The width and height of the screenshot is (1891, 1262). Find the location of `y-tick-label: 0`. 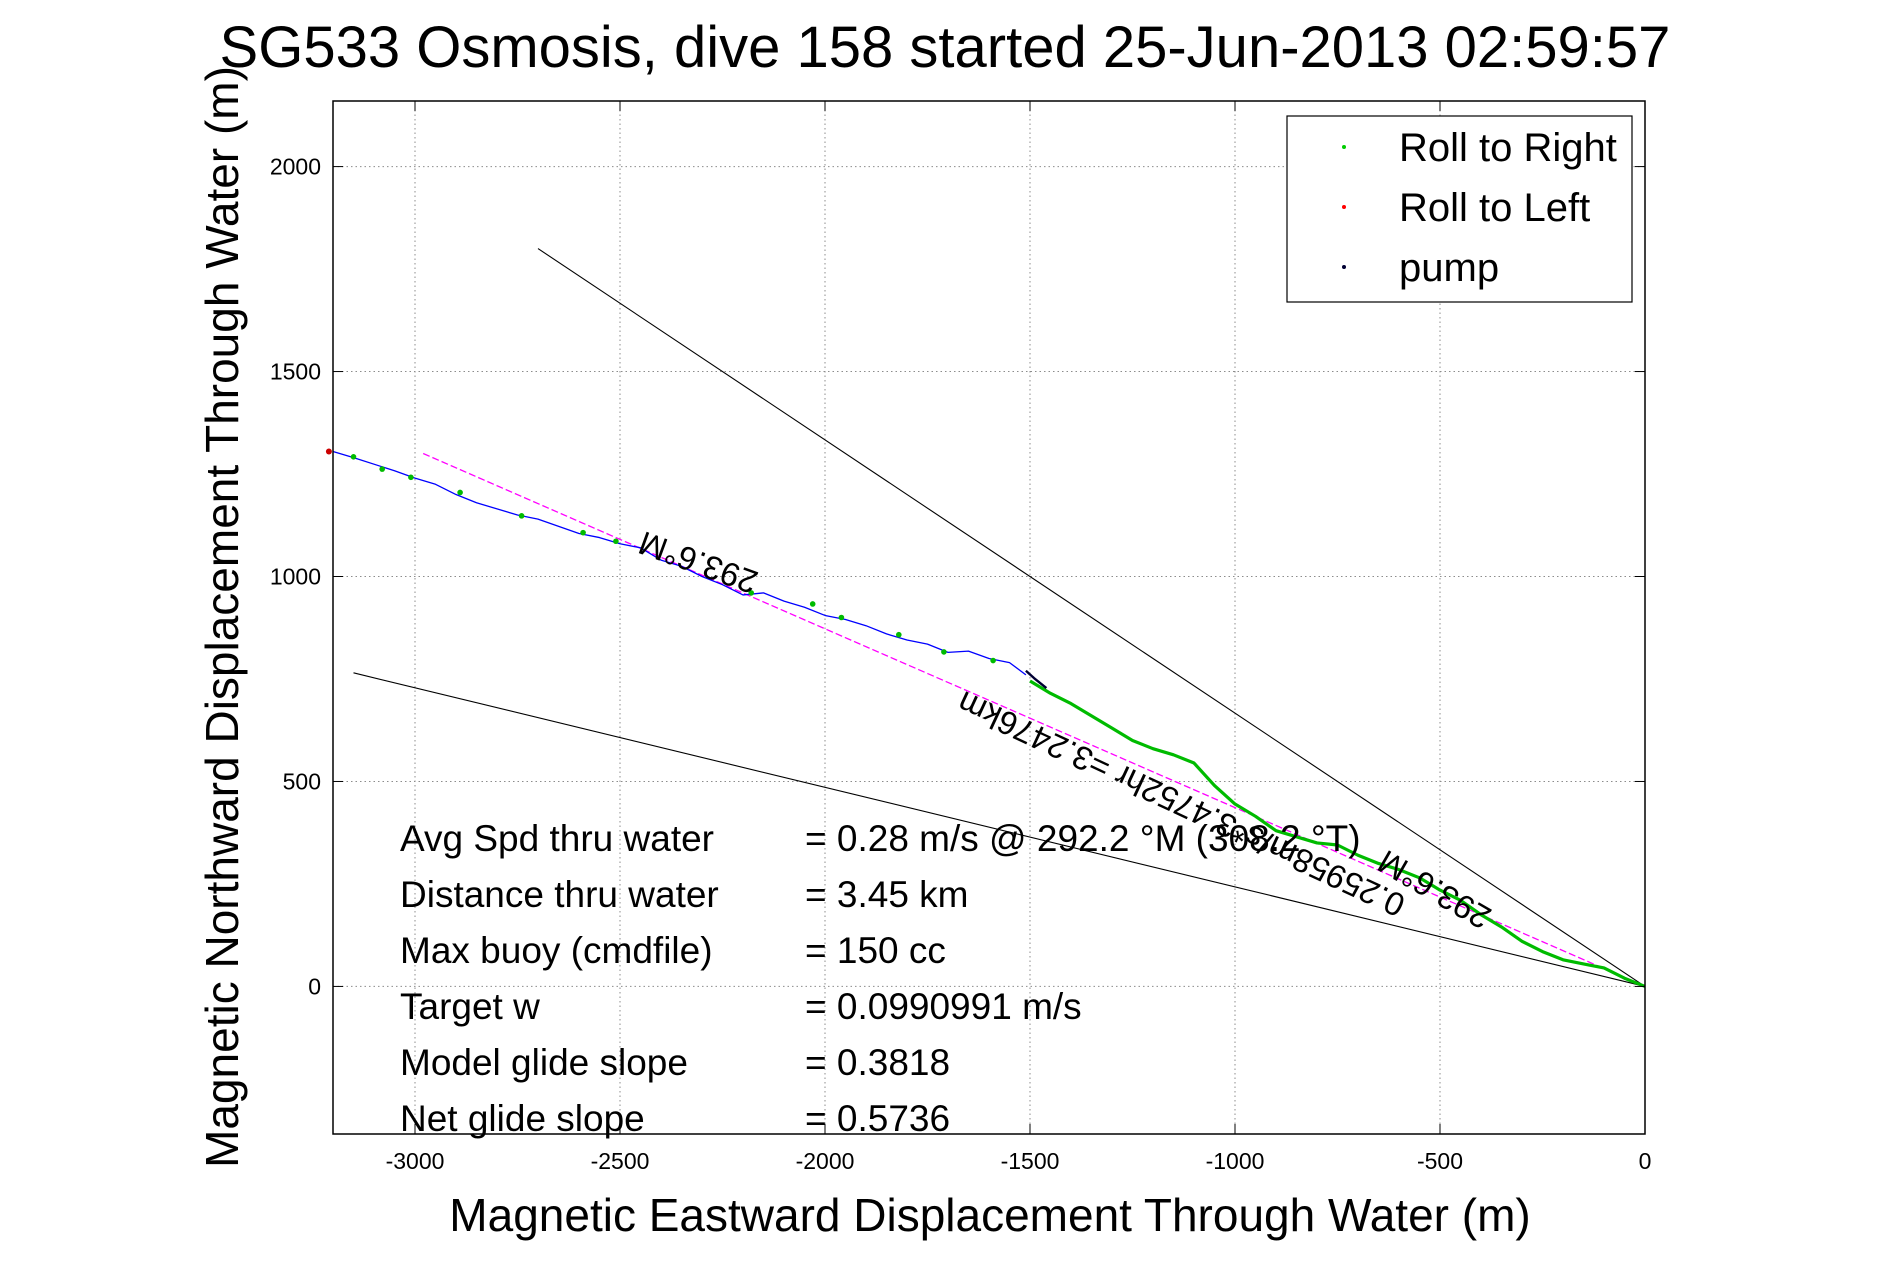

y-tick-label: 0 is located at coordinates (314, 986).